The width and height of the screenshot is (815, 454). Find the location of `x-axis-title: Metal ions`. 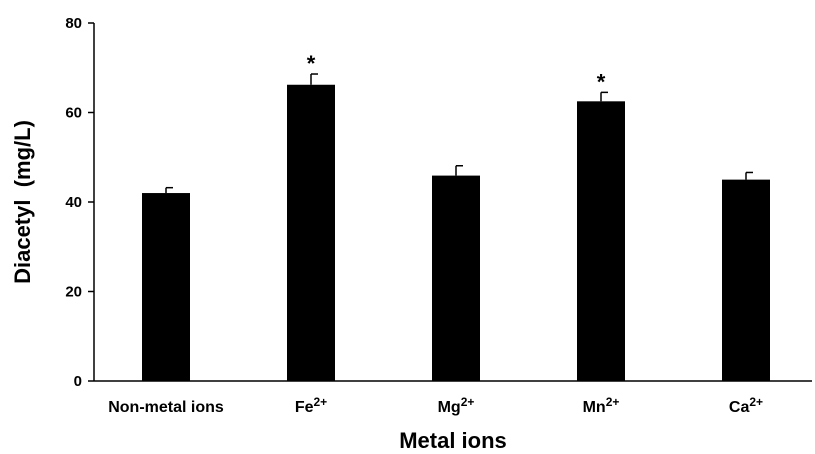

x-axis-title: Metal ions is located at coordinates (453, 440).